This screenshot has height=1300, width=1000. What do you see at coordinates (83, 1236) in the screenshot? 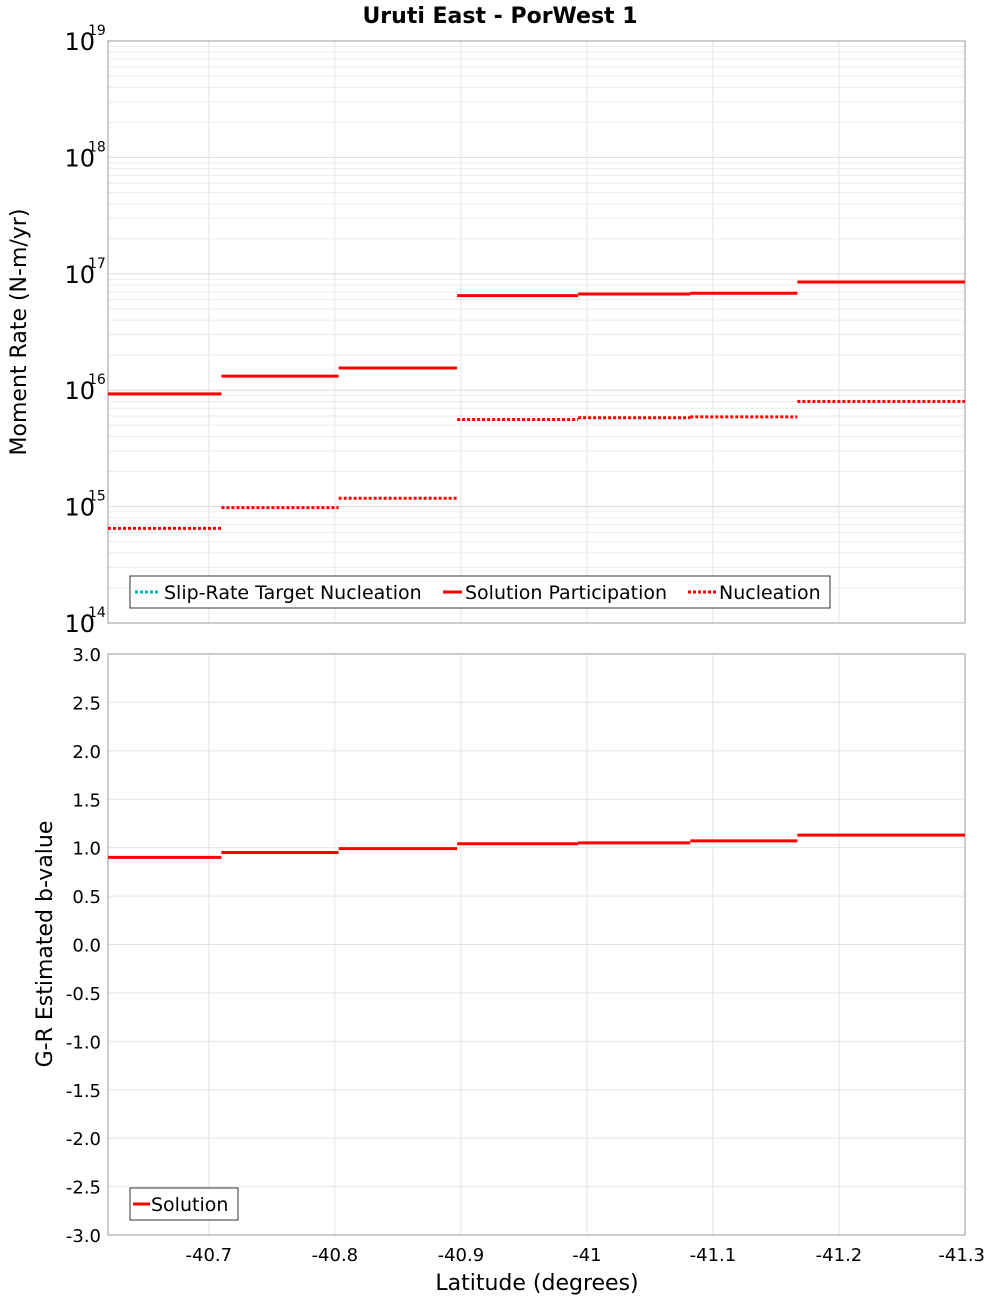
I see `b-value-y-tick-label: -3.0` at bounding box center [83, 1236].